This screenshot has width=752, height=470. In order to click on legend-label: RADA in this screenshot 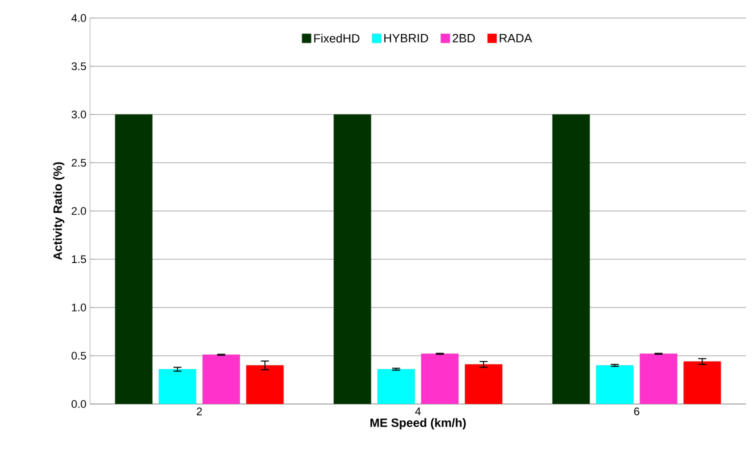, I will do `click(516, 38)`.